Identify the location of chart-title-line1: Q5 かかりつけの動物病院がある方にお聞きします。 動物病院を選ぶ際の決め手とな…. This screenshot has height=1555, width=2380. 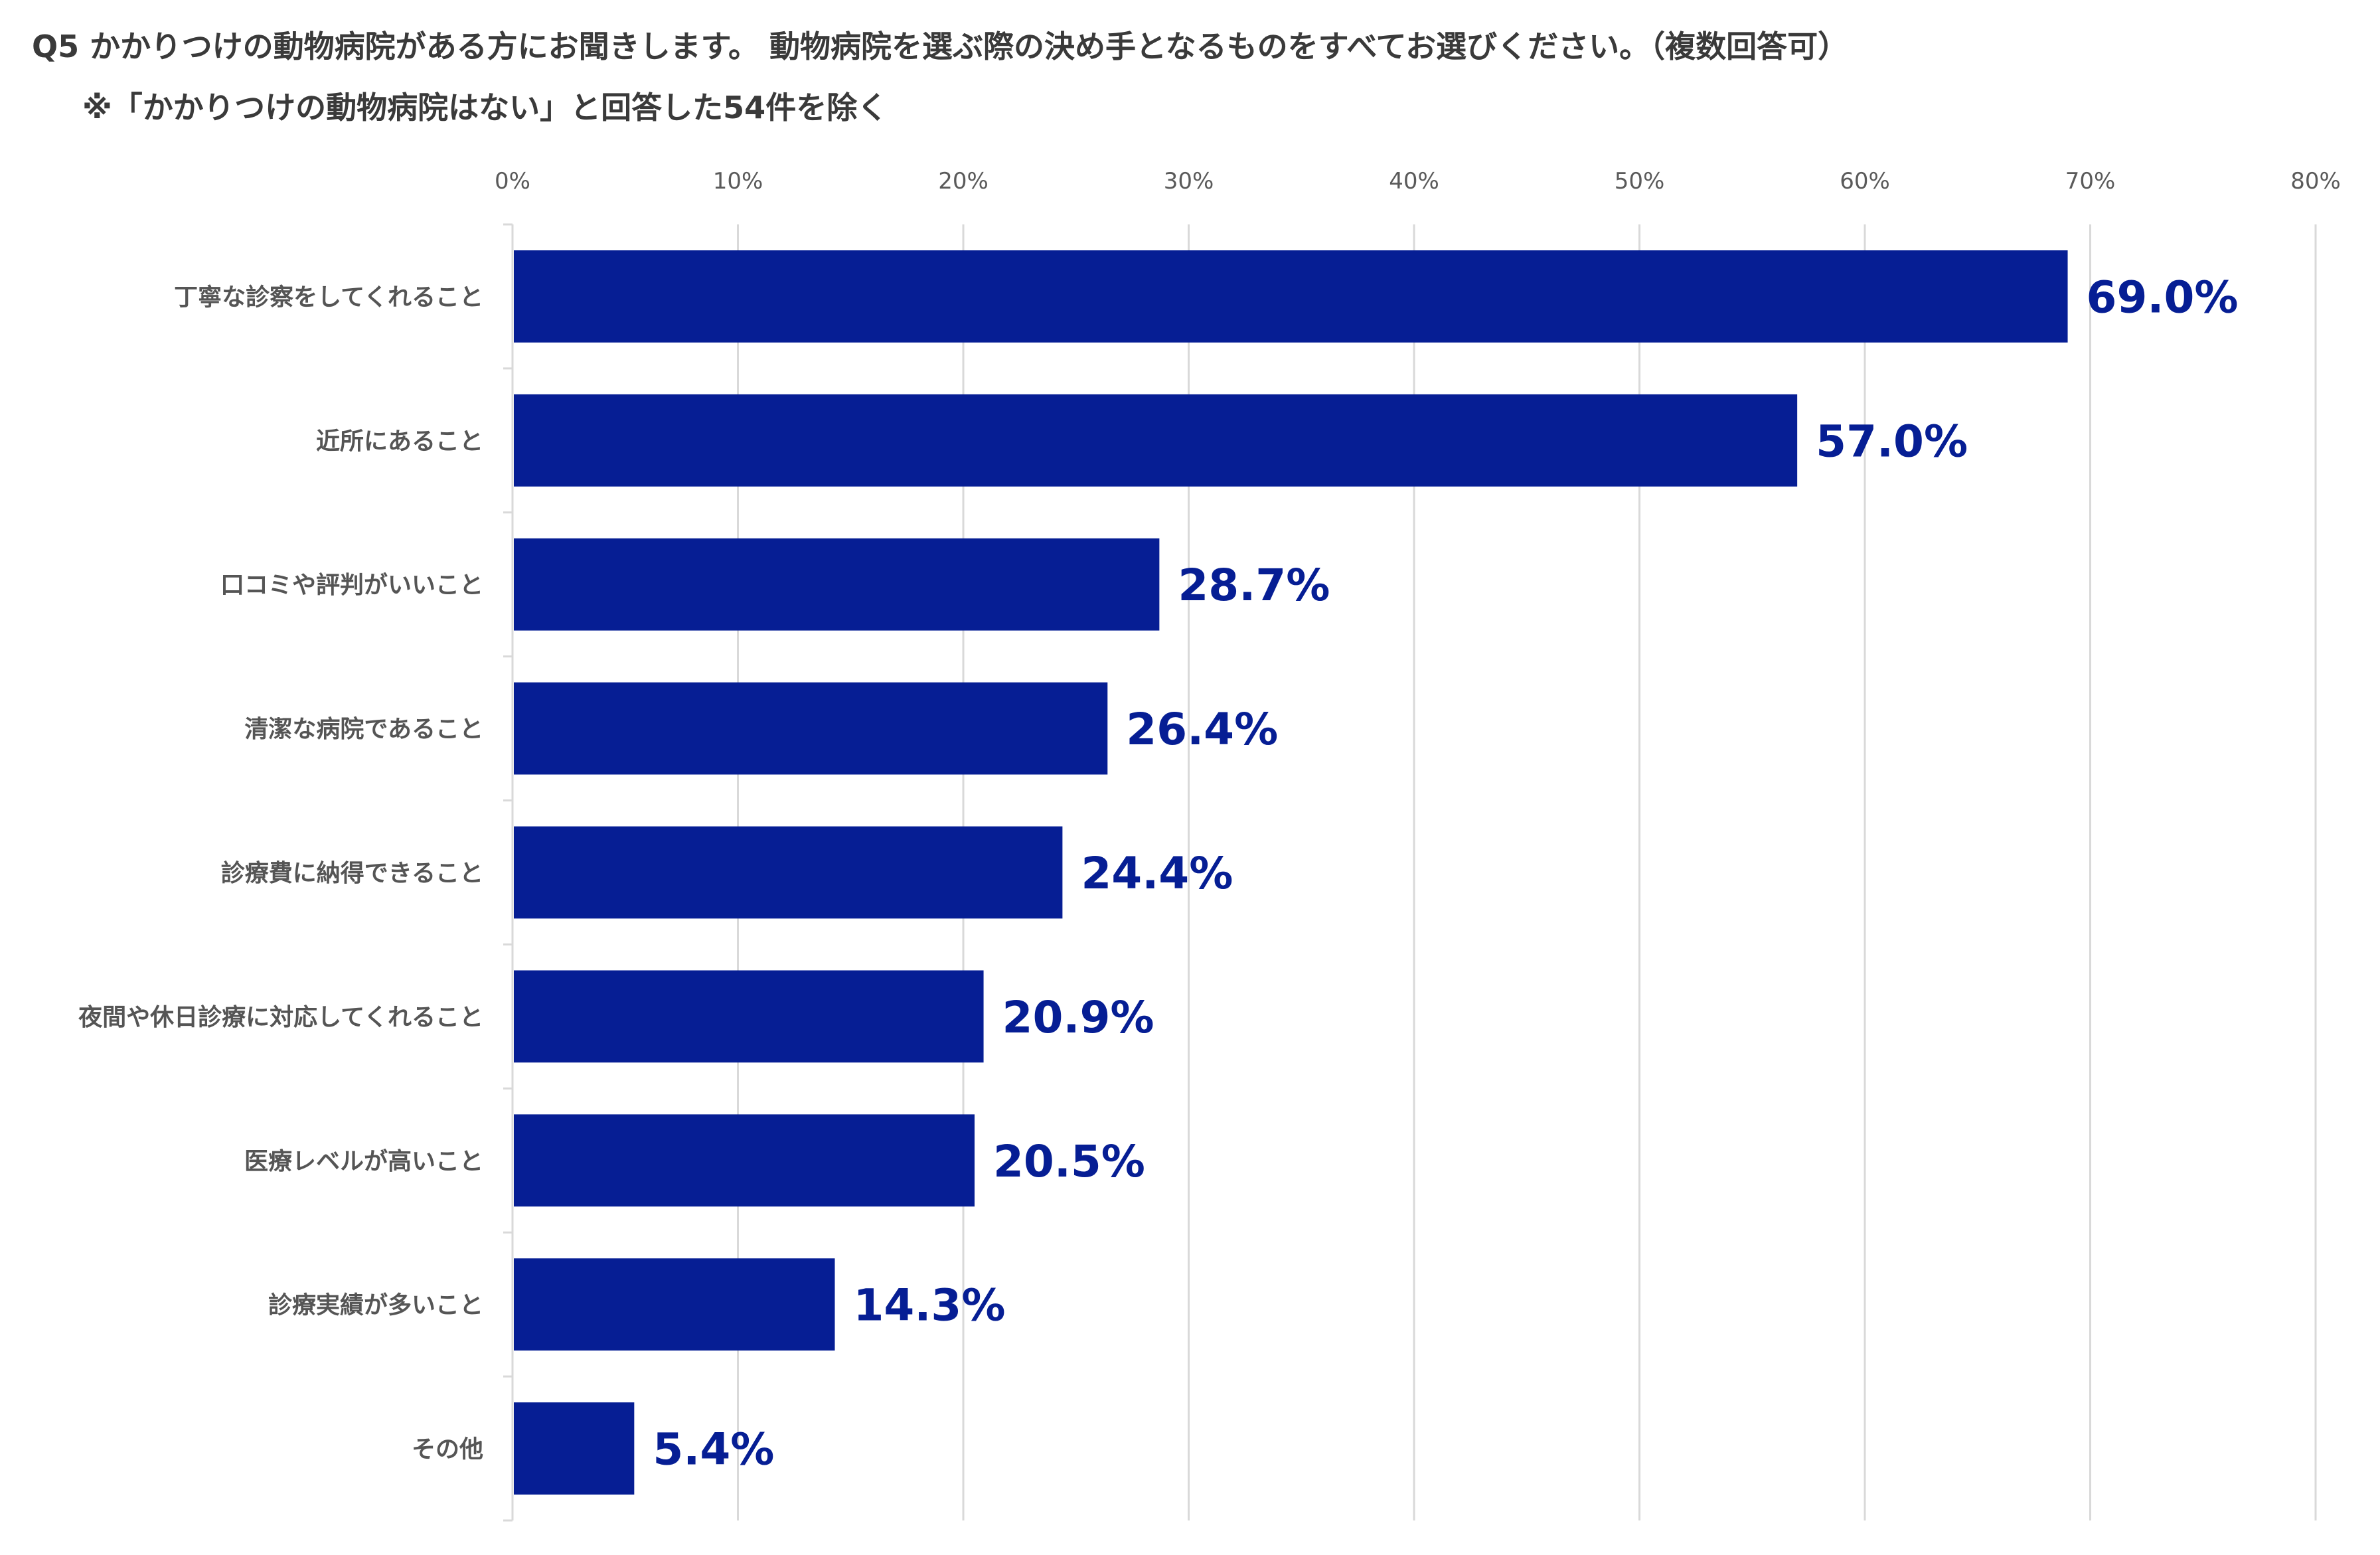
(940, 46).